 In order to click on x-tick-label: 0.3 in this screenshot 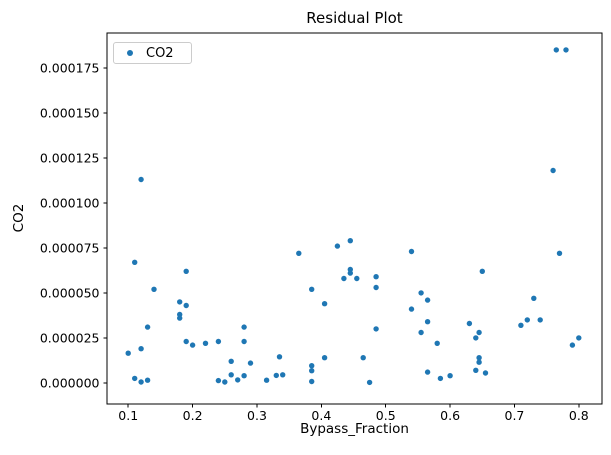, I will do `click(257, 415)`.